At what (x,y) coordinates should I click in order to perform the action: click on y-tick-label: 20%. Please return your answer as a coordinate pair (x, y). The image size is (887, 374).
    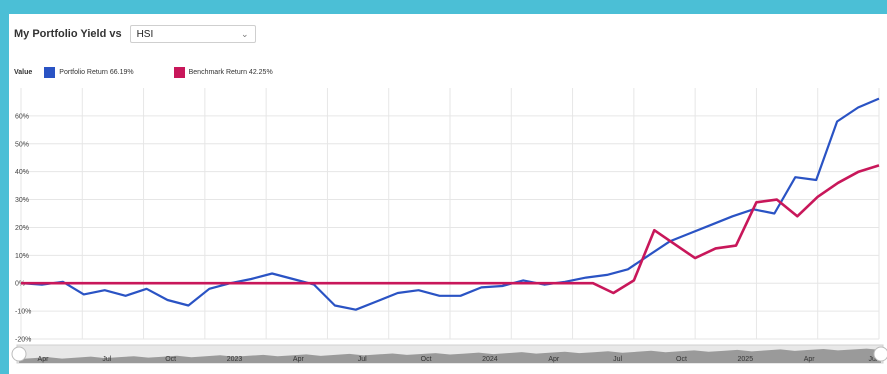
    Looking at the image, I should click on (22, 228).